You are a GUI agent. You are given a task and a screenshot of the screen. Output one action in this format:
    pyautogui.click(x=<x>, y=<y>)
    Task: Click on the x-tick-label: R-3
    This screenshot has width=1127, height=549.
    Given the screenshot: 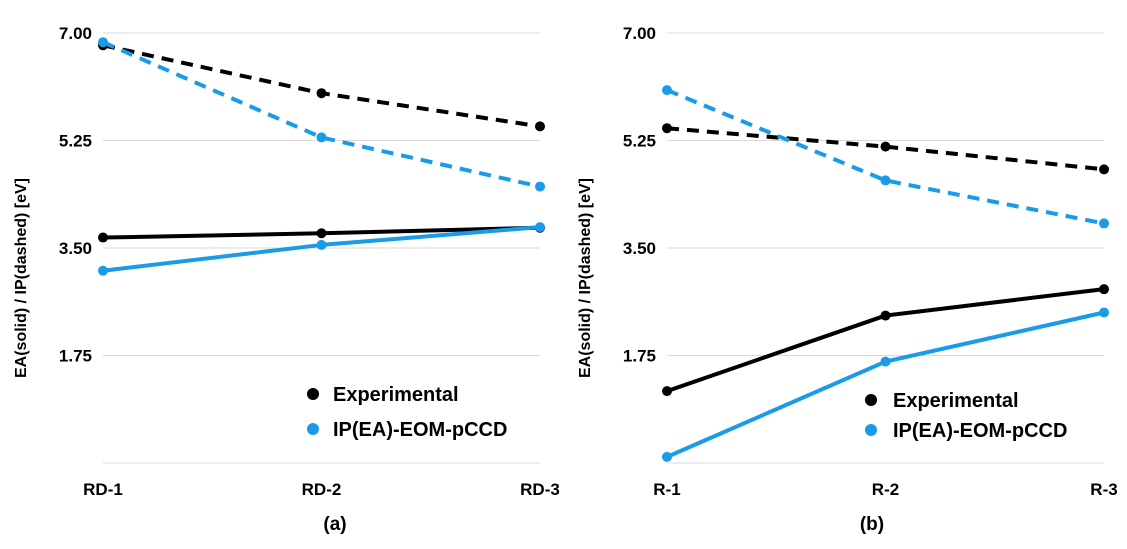 What is the action you would take?
    pyautogui.click(x=1103, y=489)
    